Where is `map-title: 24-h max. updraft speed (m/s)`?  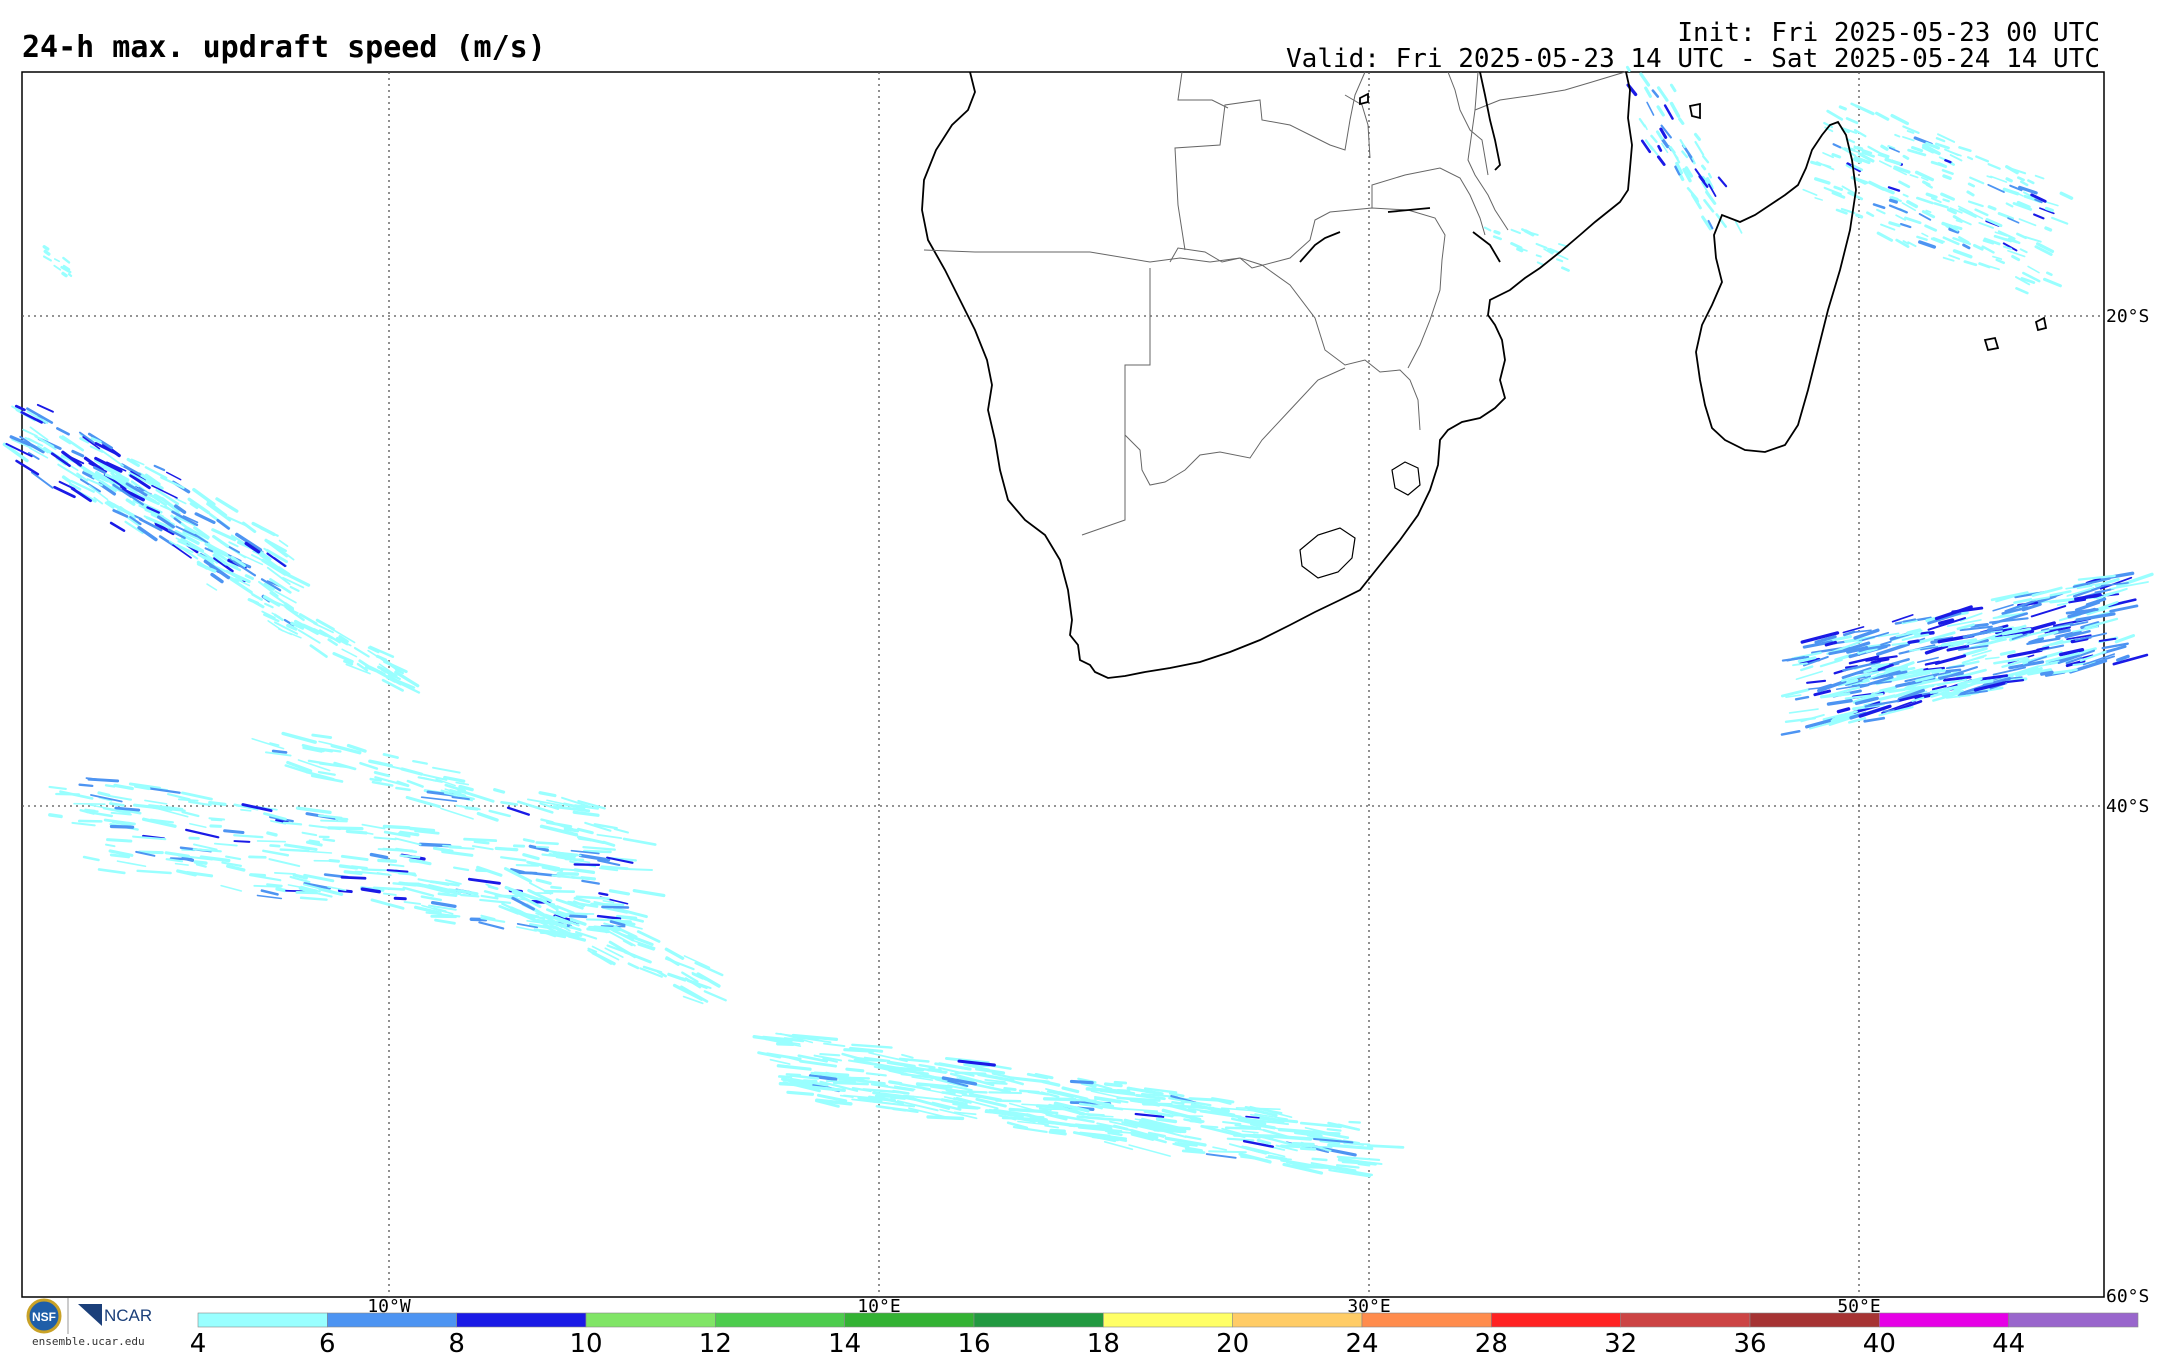 map-title: 24-h max. updraft speed (m/s) is located at coordinates (284, 47).